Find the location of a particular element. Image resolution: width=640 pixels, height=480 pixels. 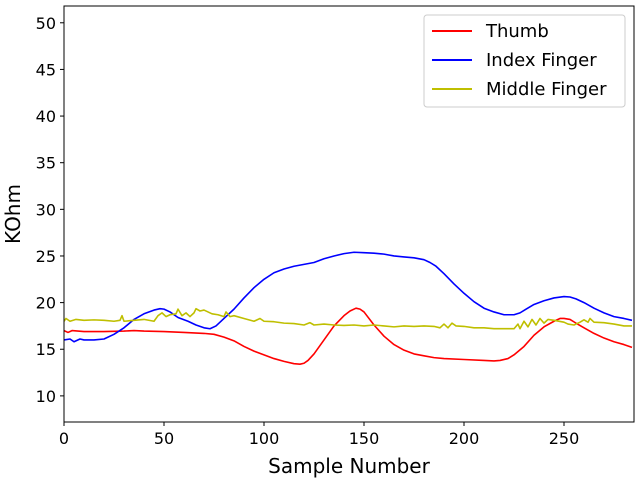

x-tick-label: 50 is located at coordinates (164, 438).